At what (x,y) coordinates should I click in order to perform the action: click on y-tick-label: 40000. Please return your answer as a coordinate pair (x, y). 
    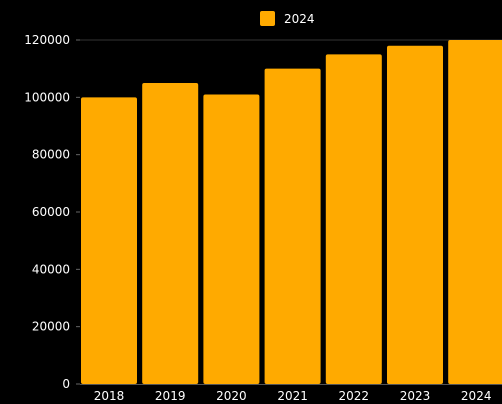
    Looking at the image, I should click on (51, 269).